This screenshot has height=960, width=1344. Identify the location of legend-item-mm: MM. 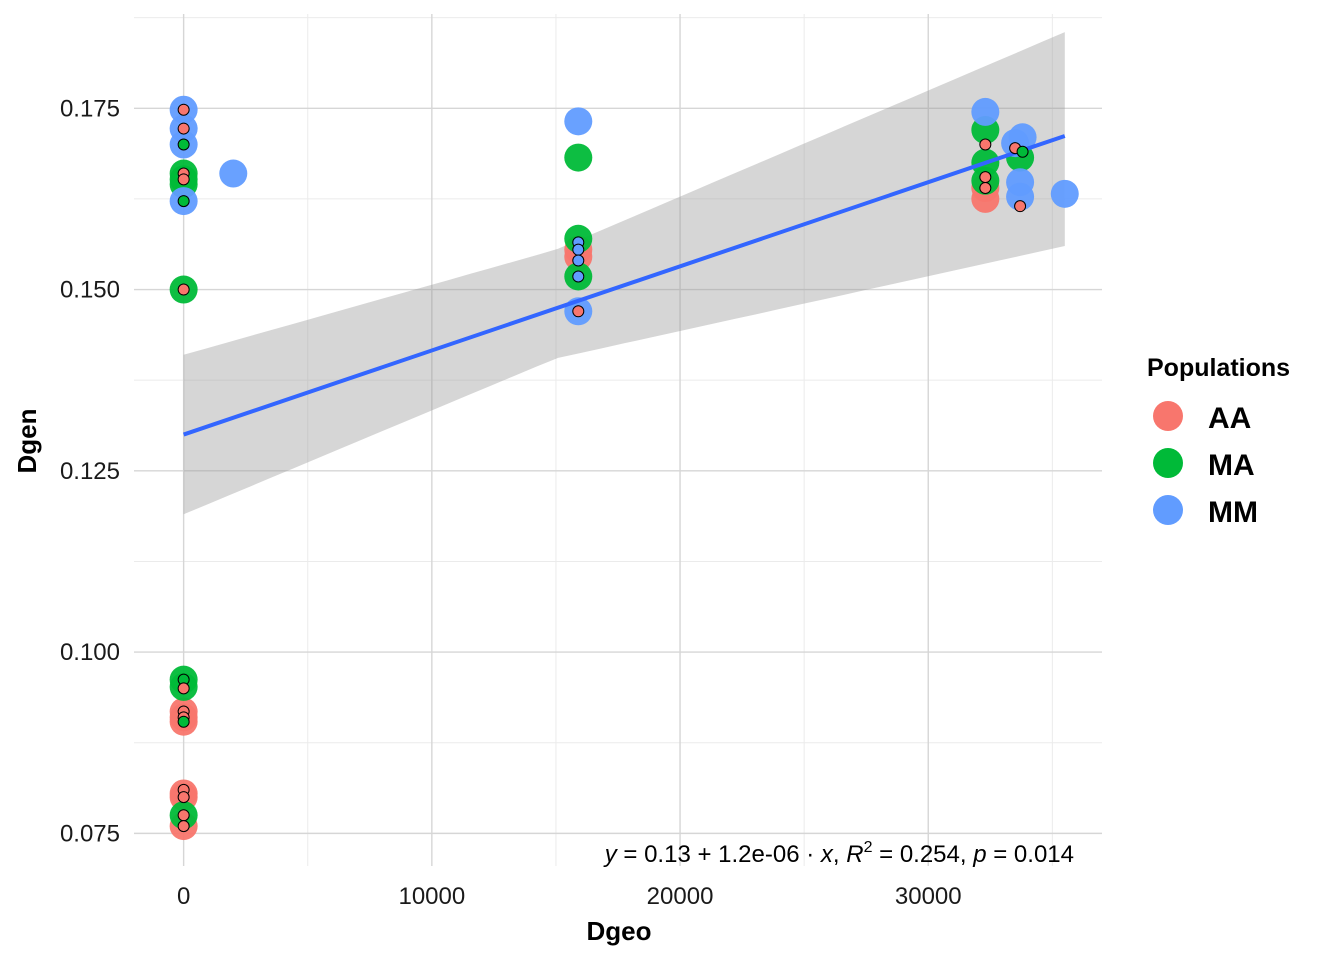
(1205, 512).